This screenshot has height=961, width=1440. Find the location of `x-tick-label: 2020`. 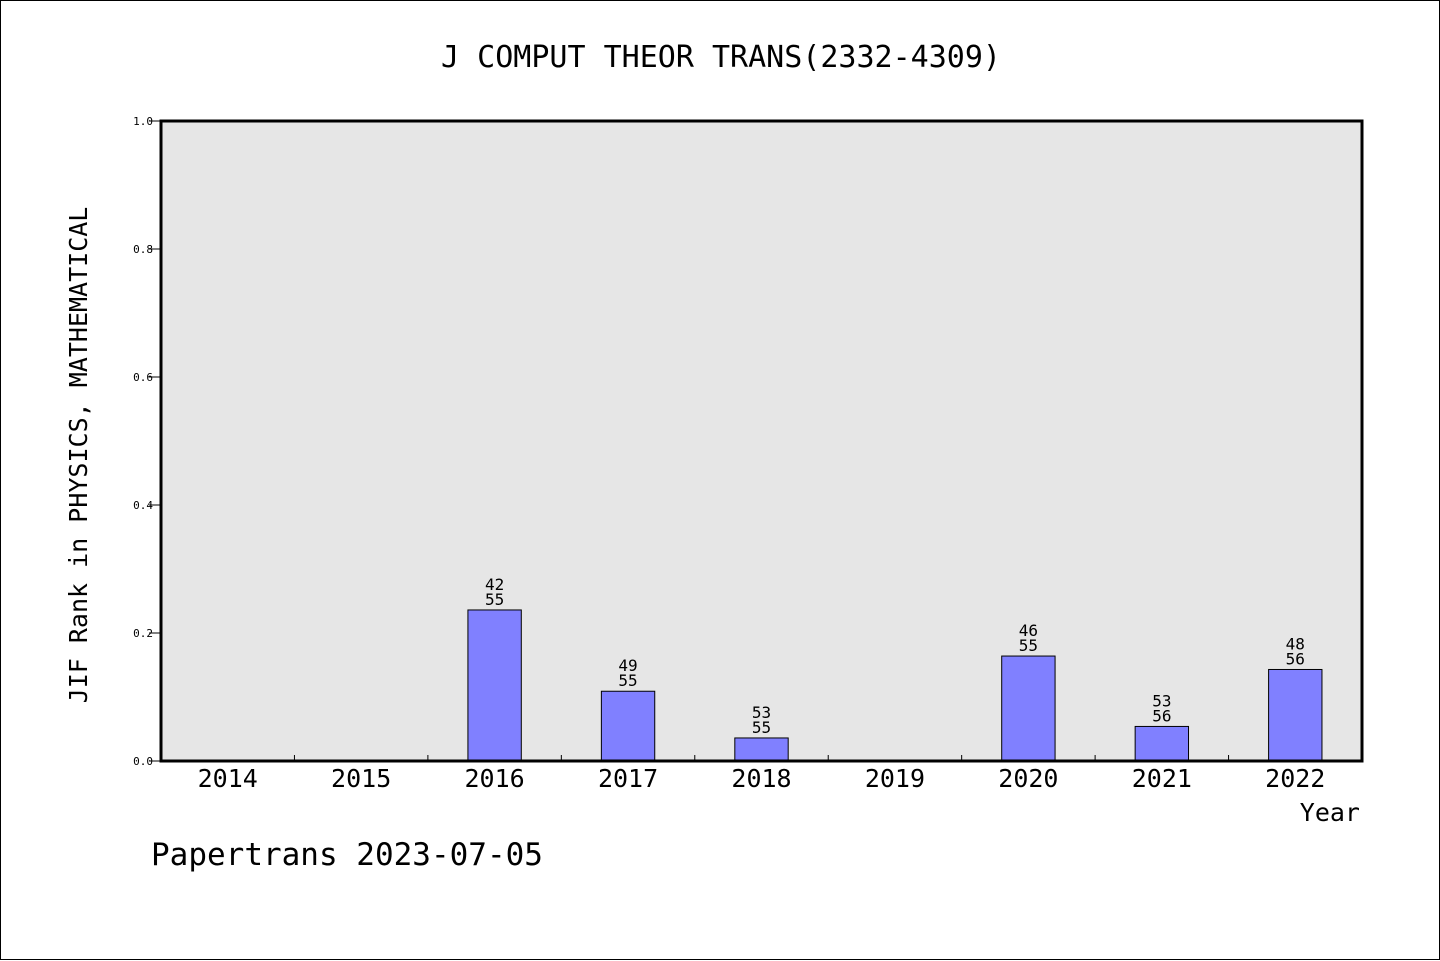

x-tick-label: 2020 is located at coordinates (1028, 778).